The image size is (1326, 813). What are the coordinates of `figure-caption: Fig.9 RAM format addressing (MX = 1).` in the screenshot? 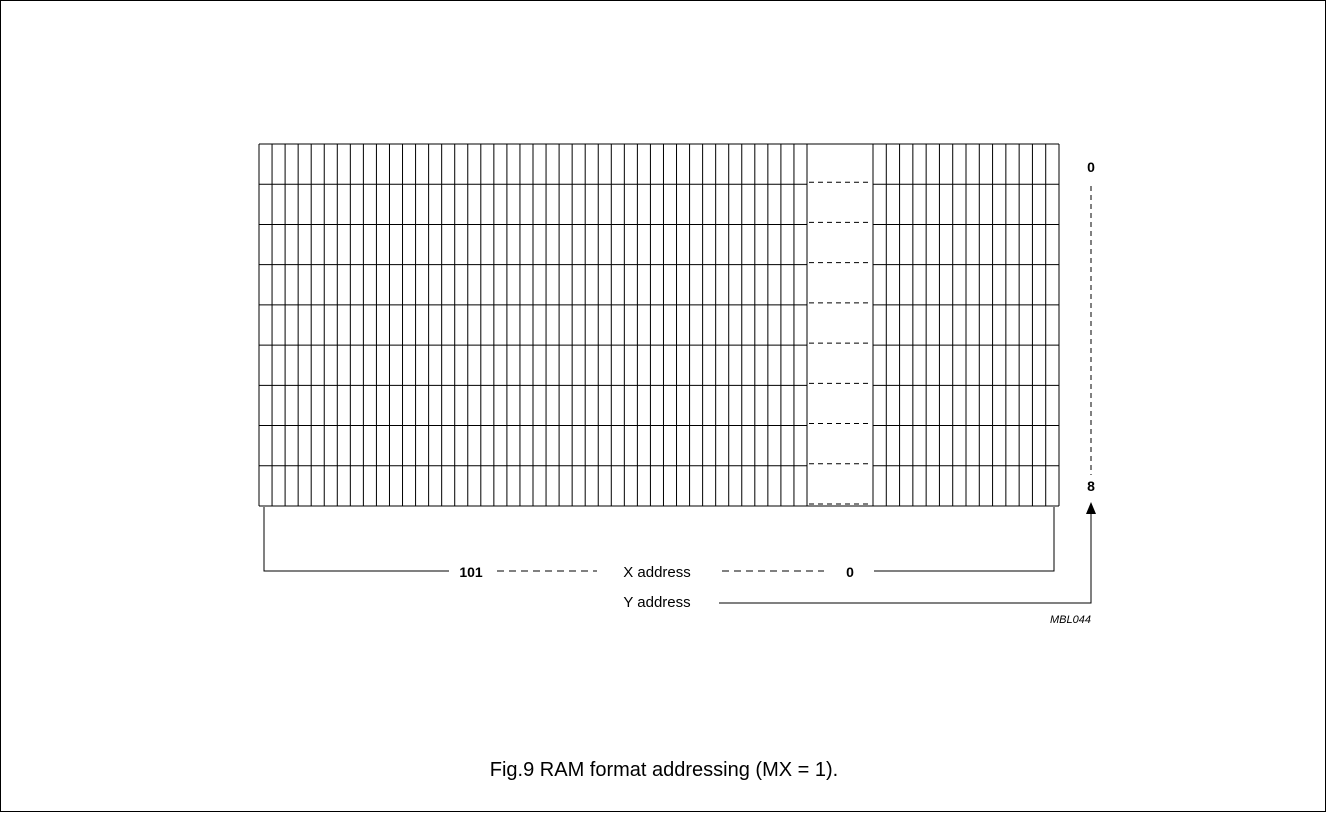 It's located at (664, 770).